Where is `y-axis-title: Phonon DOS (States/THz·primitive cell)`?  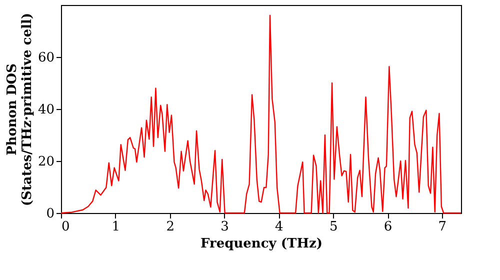
y-axis-title: Phonon DOS (States/THz·primitive cell) is located at coordinates (19, 109).